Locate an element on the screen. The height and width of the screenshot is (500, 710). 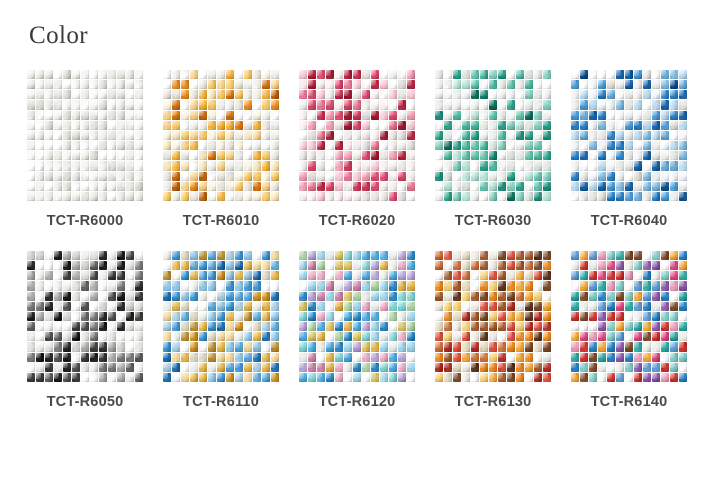
swatch-item: TCT-R6010 is located at coordinates (221, 149).